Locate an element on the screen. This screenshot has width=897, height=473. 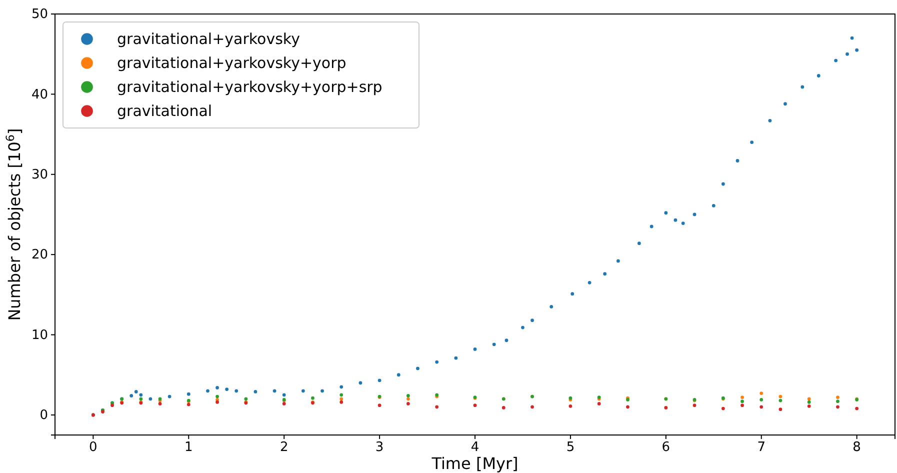
legend-label: gravitational+yarkovsky is located at coordinates (208, 39).